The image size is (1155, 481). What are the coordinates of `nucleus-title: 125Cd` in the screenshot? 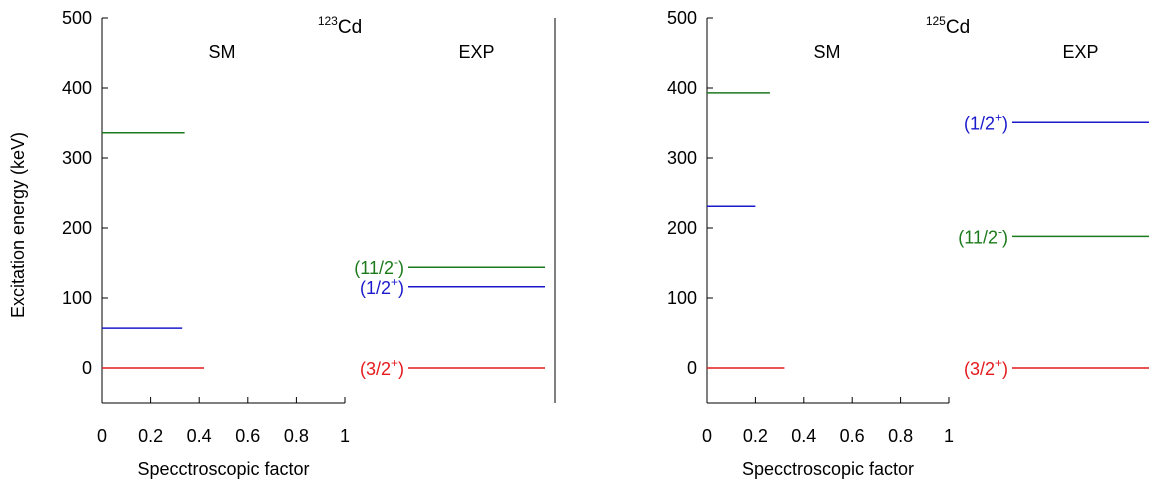 It's located at (948, 26).